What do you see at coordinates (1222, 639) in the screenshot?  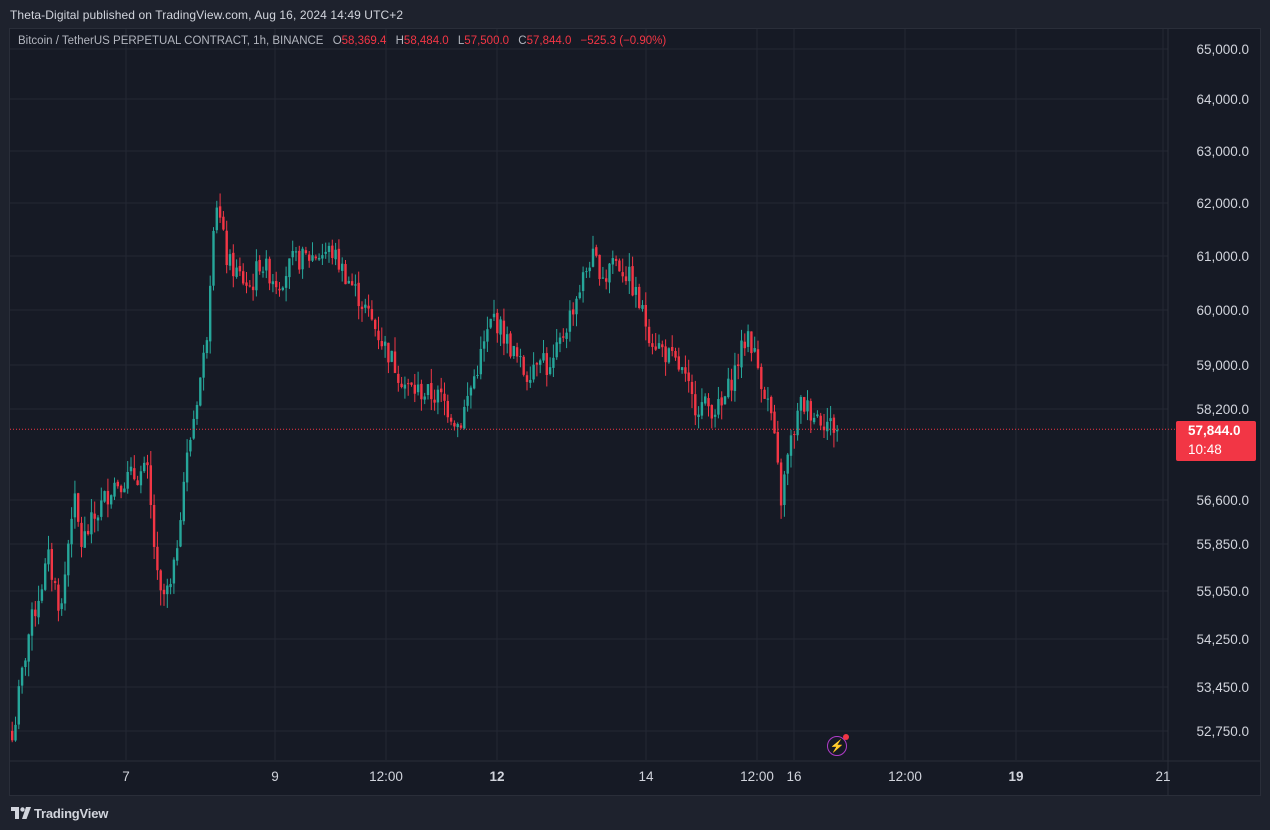 I see `price-axis-label: 54,250.0` at bounding box center [1222, 639].